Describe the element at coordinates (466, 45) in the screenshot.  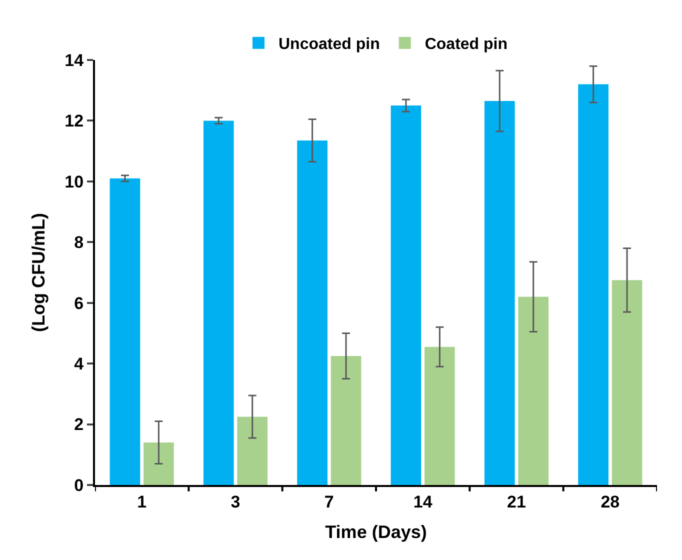
I see `legend-label: Coated pin` at that location.